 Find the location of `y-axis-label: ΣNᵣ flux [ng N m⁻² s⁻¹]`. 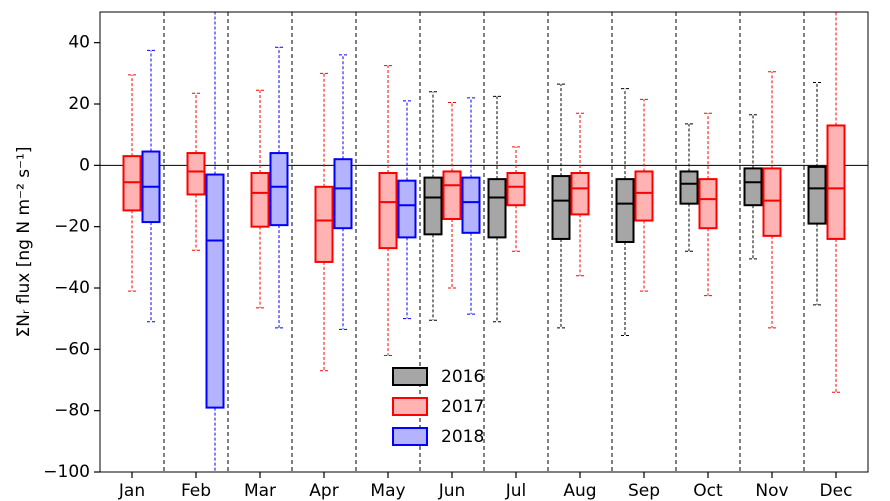

y-axis-label: ΣNᵣ flux [ng N m⁻² s⁻¹] is located at coordinates (24, 242).